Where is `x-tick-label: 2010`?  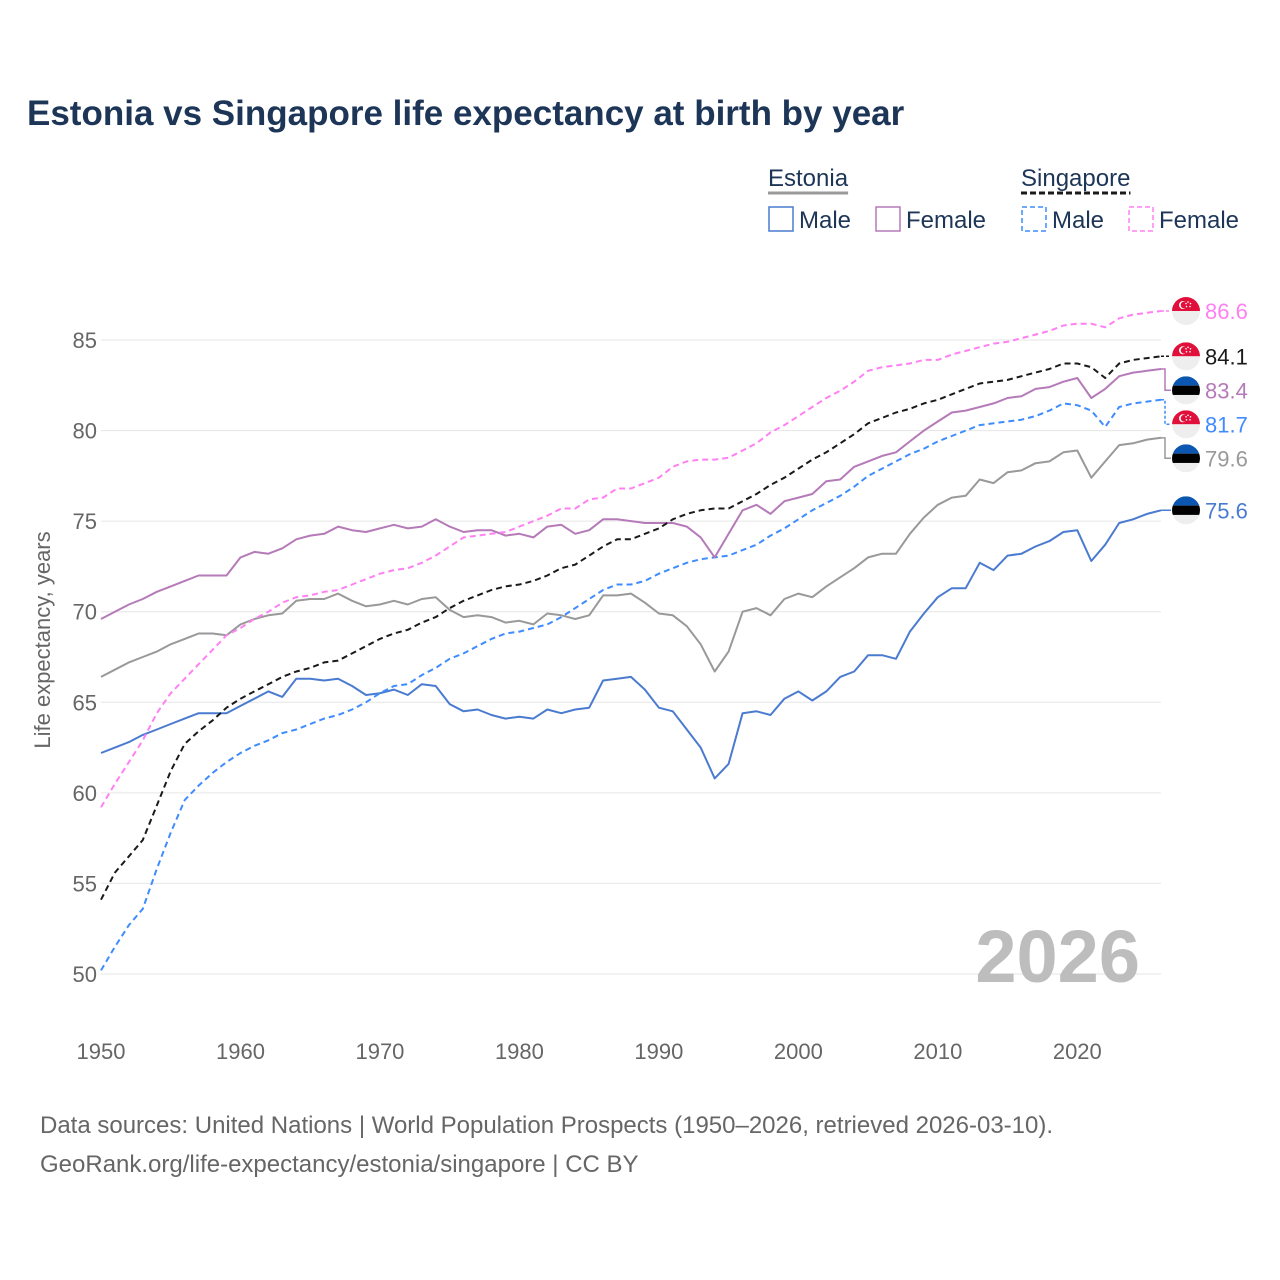 x-tick-label: 2010 is located at coordinates (937, 1051).